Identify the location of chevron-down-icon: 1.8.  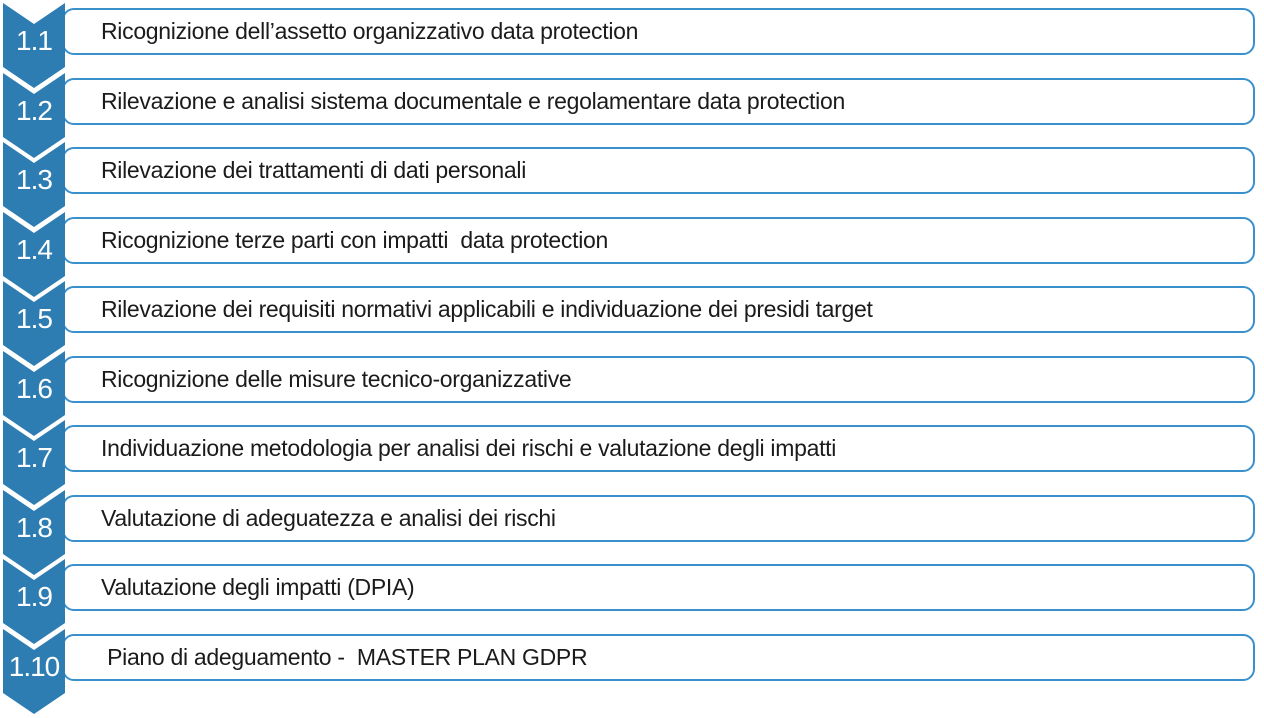
(34, 532).